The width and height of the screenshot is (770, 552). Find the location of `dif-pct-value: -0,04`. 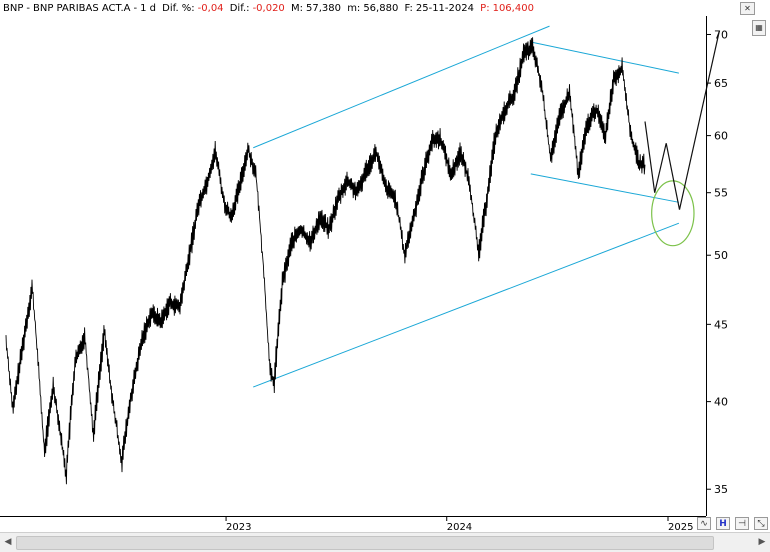

dif-pct-value: -0,04 is located at coordinates (210, 8).